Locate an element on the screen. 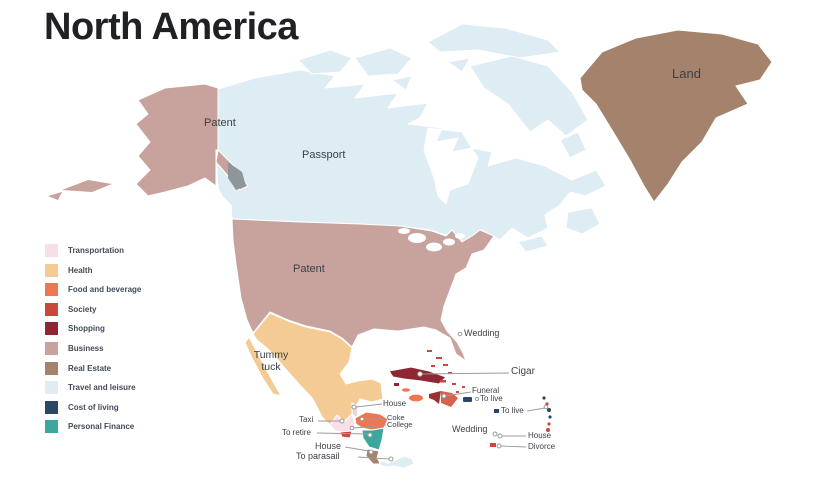 This screenshot has width=838, height=491. baja-california is located at coordinates (263, 366).